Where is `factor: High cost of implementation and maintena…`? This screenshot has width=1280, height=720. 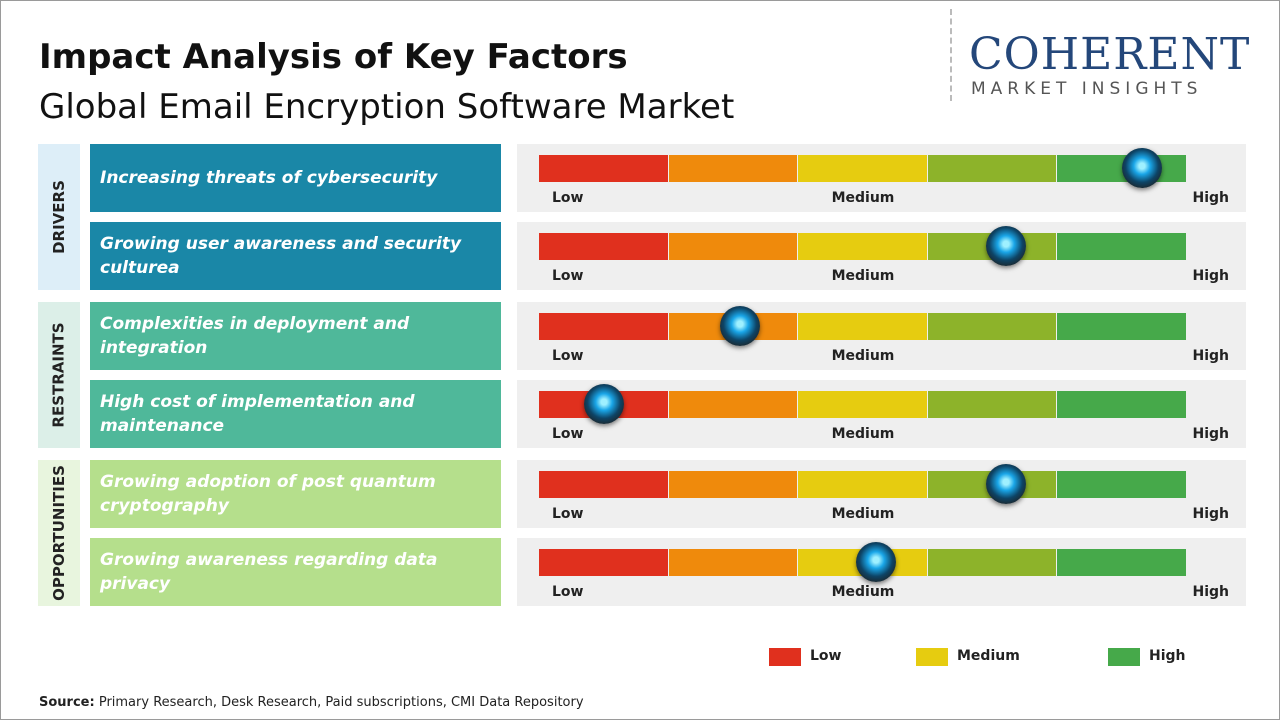
factor: High cost of implementation and maintena… is located at coordinates (295, 414).